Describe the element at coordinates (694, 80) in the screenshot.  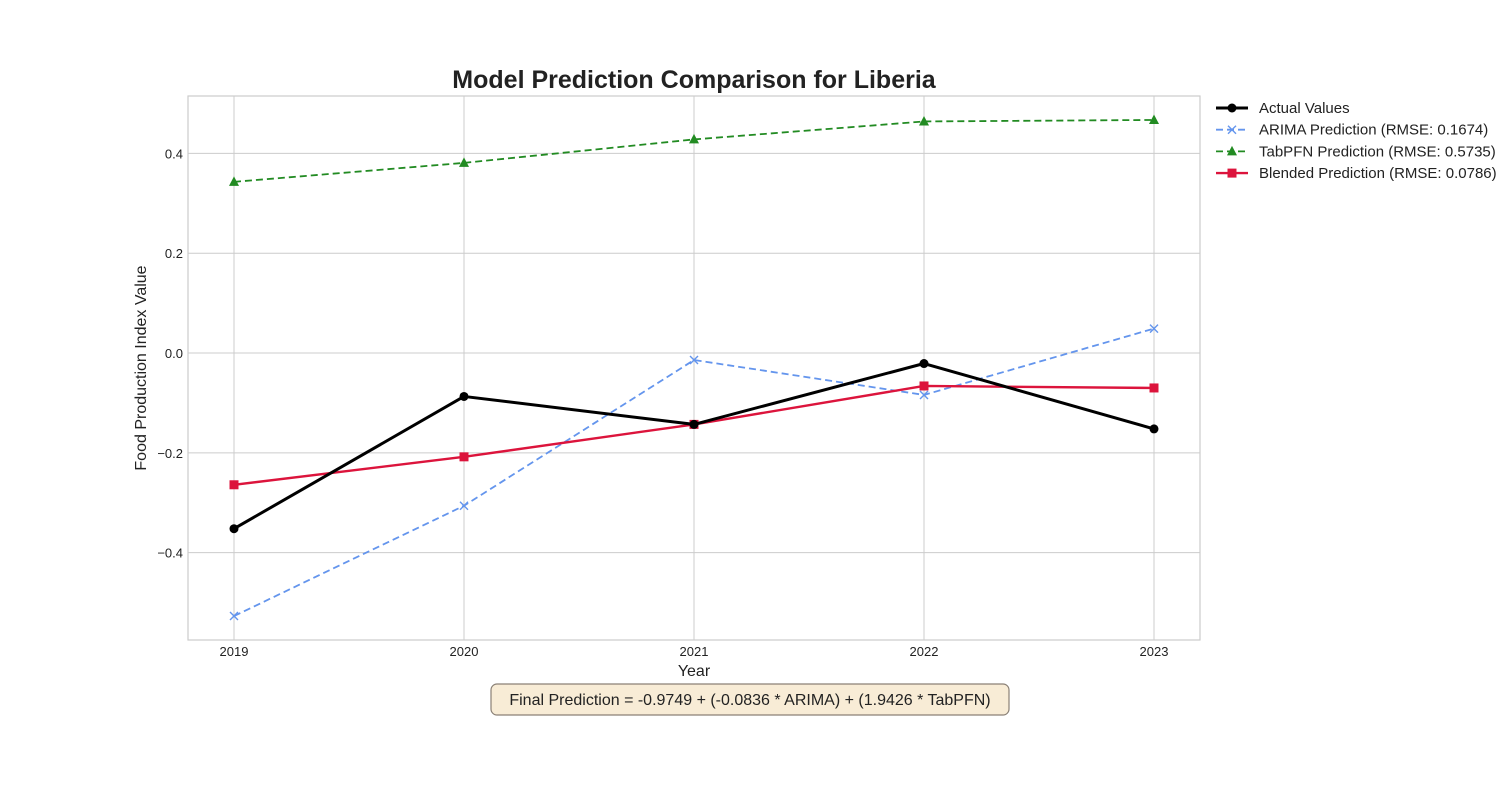
I see `chart-title: Model Prediction Comparison for Liberia` at that location.